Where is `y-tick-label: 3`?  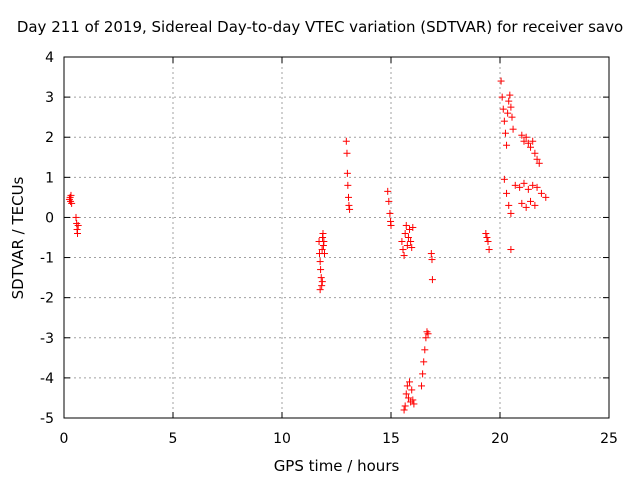
y-tick-label: 3 is located at coordinates (49, 98).